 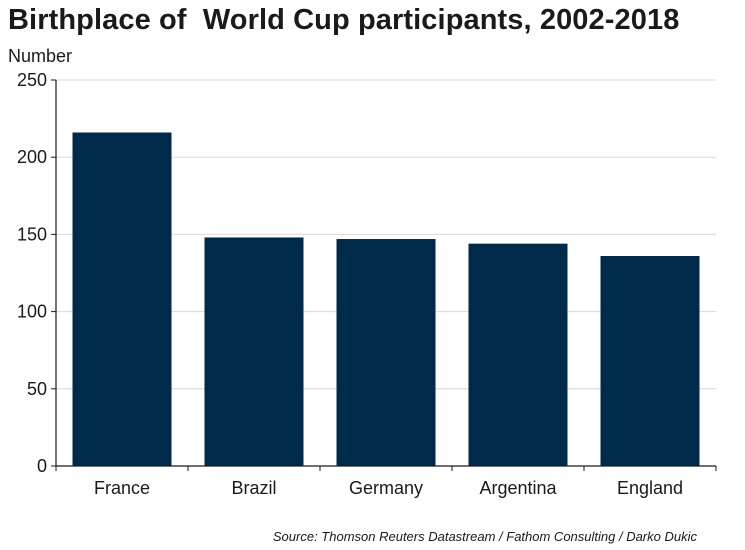 What do you see at coordinates (122, 299) in the screenshot?
I see `bar-france` at bounding box center [122, 299].